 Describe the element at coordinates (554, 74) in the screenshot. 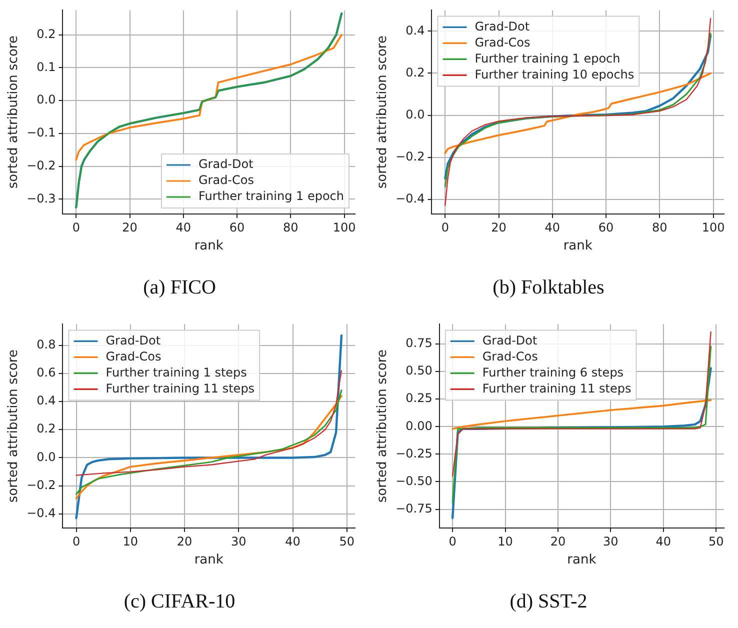

I see `legend-label: Further training 10 epochs` at that location.